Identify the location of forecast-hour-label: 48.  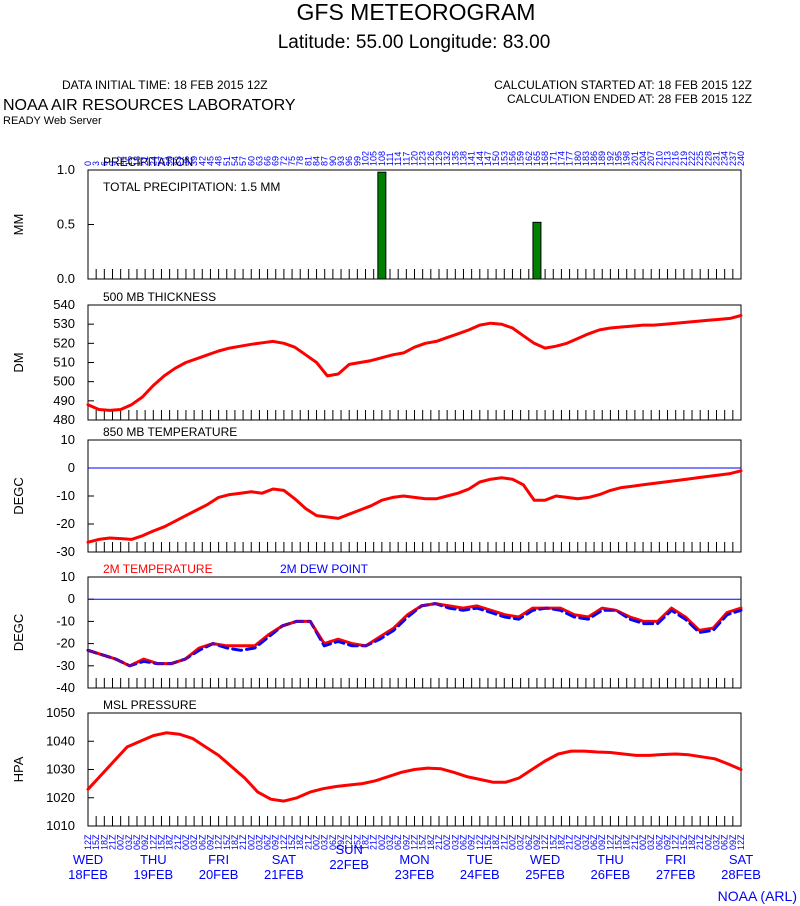
(219, 161).